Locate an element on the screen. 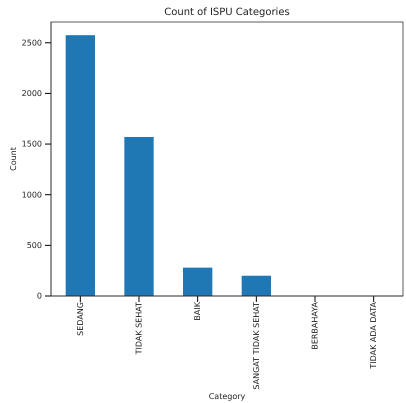 The width and height of the screenshot is (406, 403). y-tick-label: 1500 is located at coordinates (32, 144).